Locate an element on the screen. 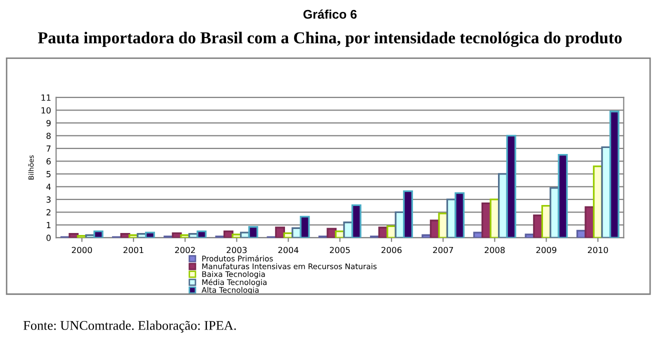 This screenshot has width=660, height=342. source-note: Fonte: UNComtrade. Elaboração: IPEA. is located at coordinates (129, 326).